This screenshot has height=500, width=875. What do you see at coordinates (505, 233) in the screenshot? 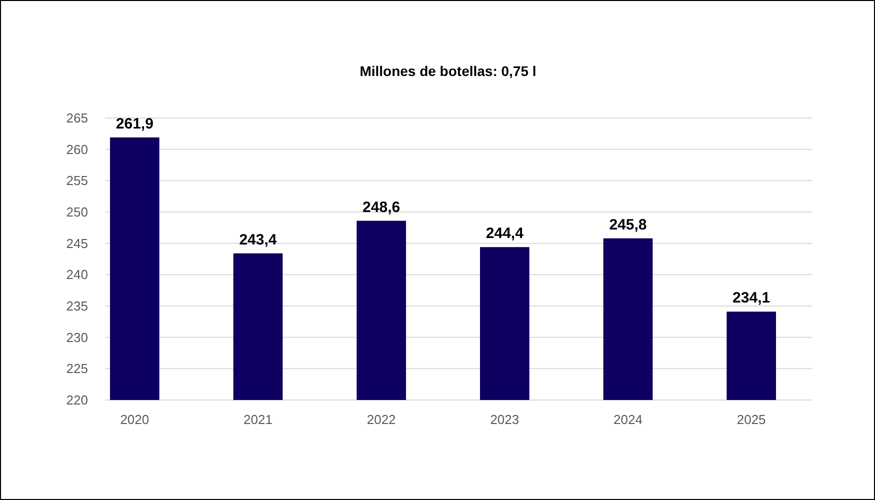
I see `data-label: 244,4` at bounding box center [505, 233].